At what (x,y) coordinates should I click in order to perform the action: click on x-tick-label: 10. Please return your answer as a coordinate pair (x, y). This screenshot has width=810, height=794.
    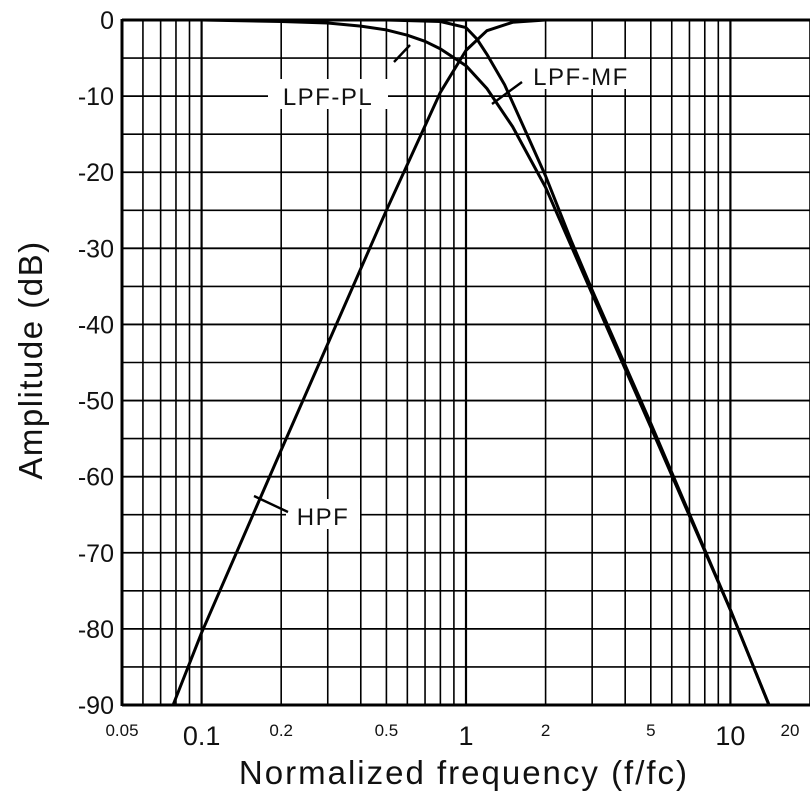
    Looking at the image, I should click on (730, 736).